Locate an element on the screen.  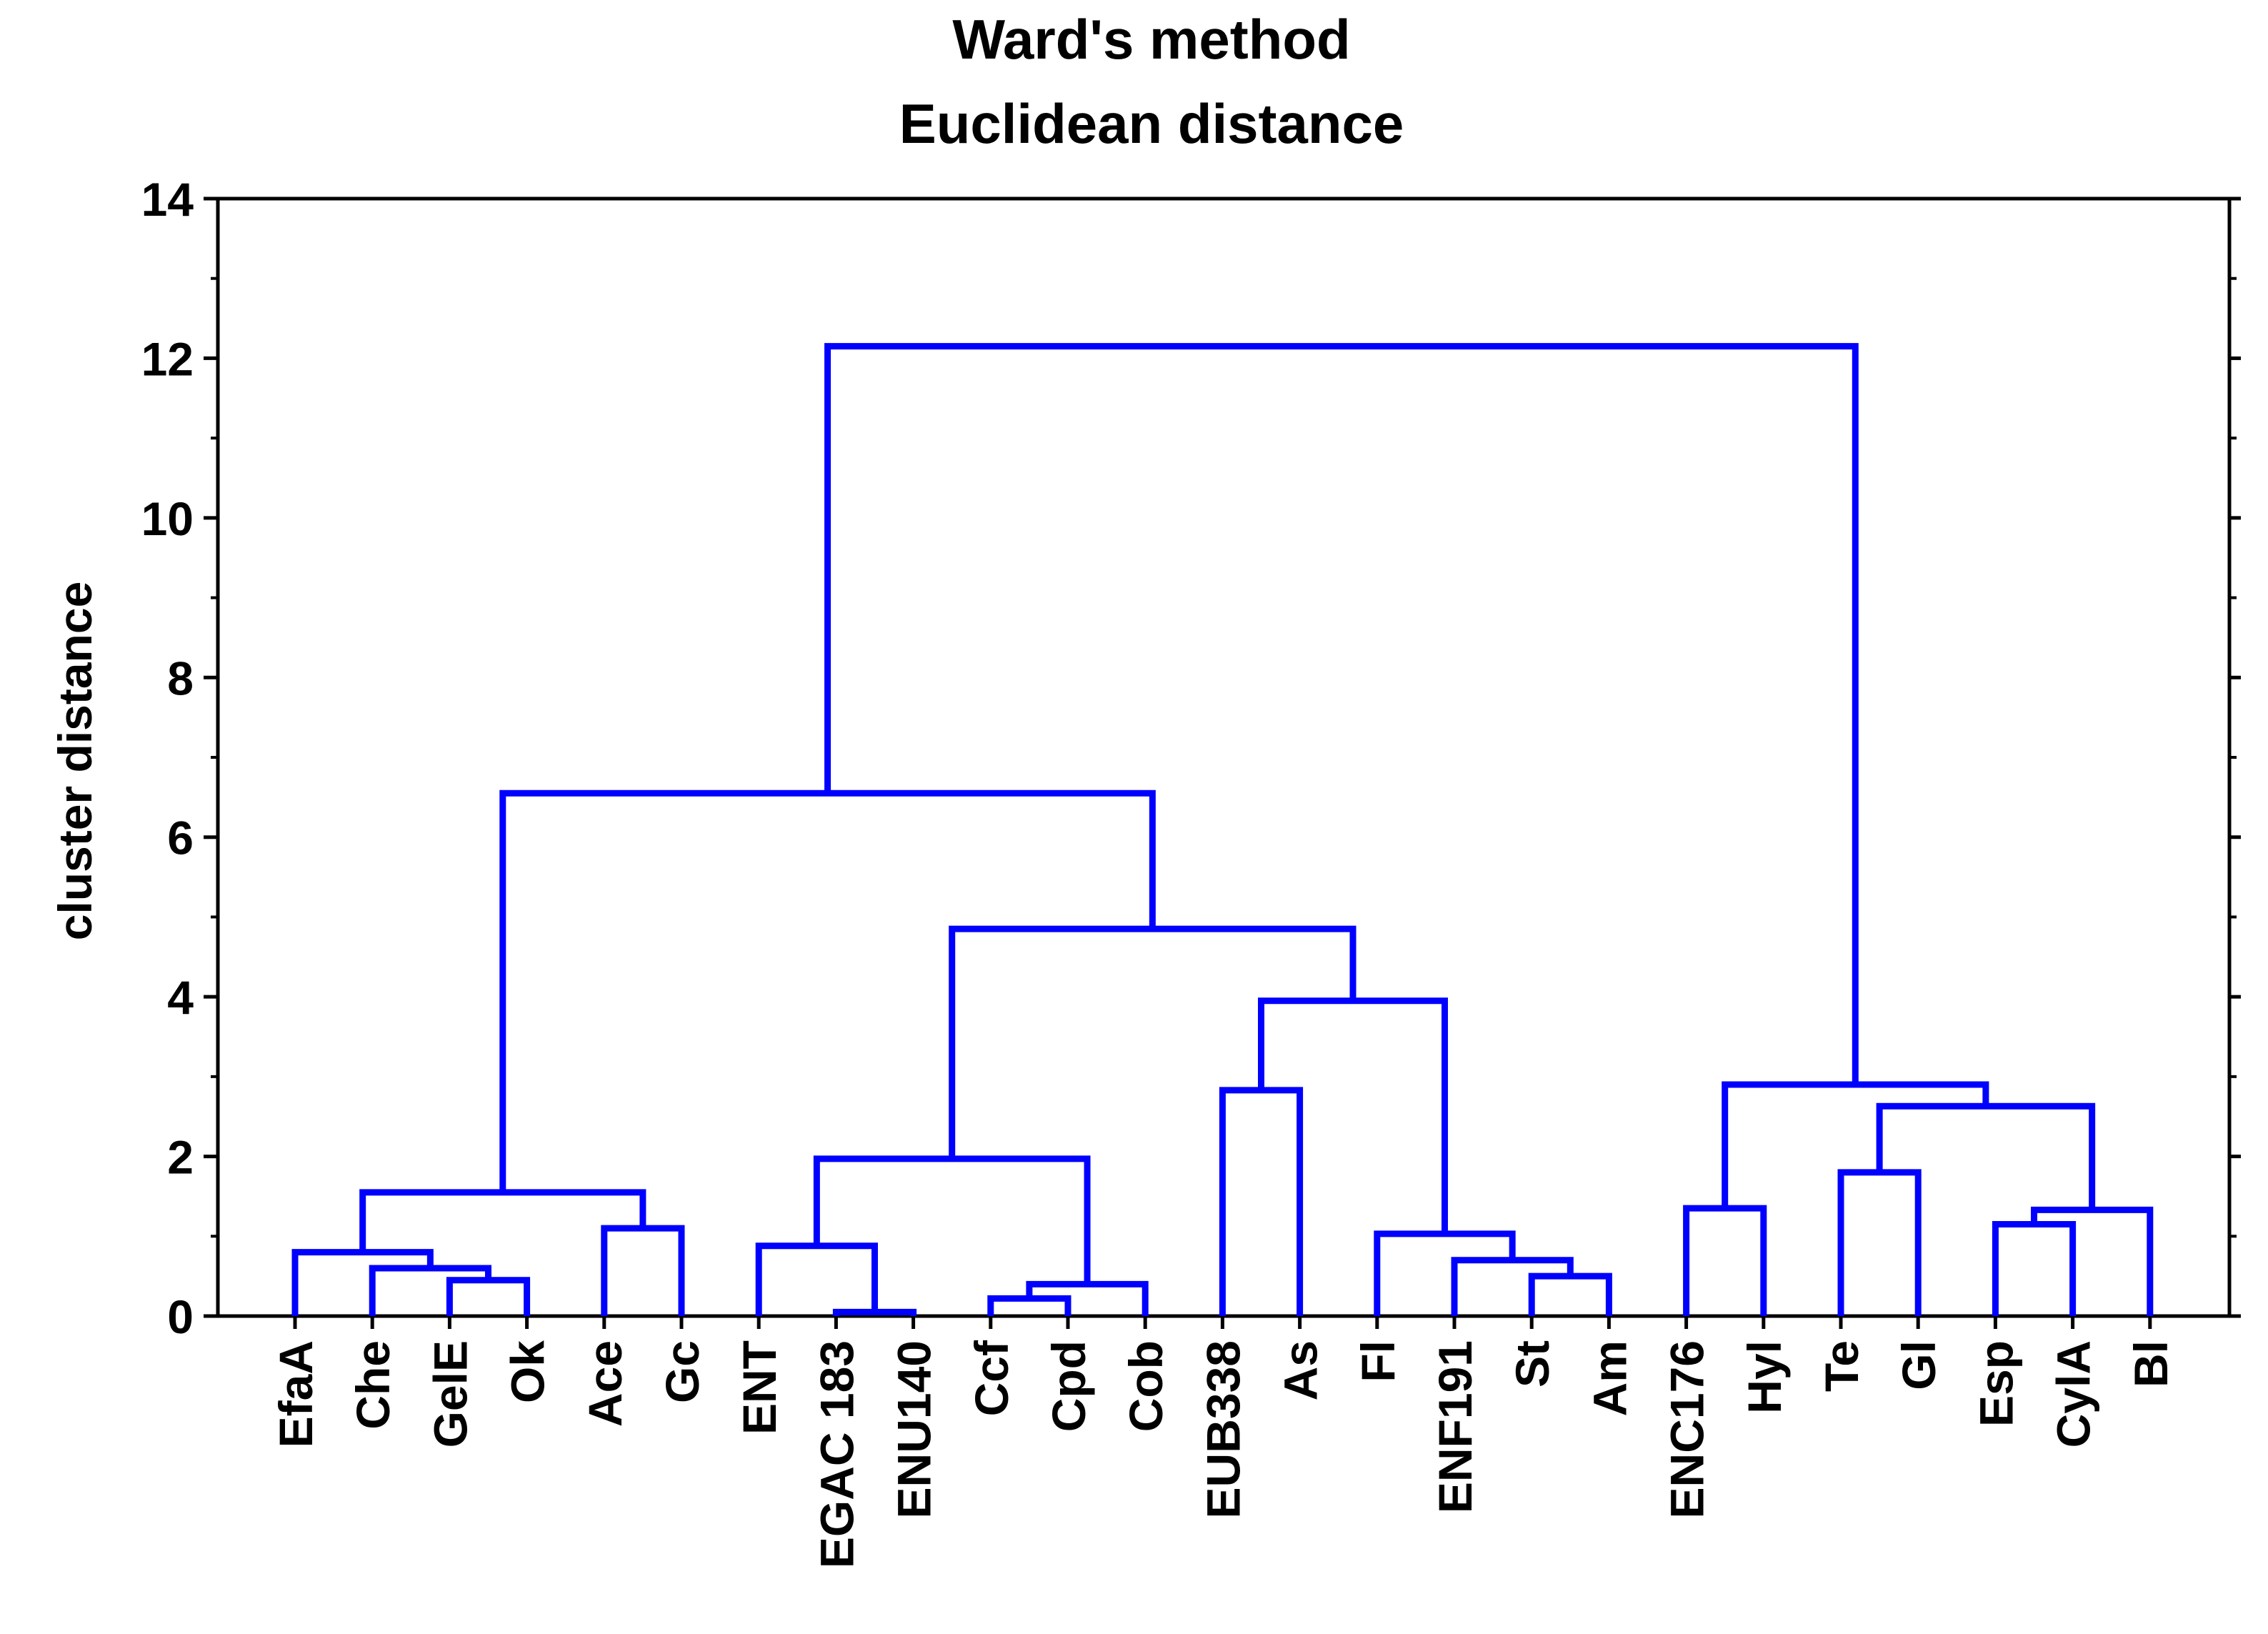
y-tick-label: 10 is located at coordinates (167, 518).